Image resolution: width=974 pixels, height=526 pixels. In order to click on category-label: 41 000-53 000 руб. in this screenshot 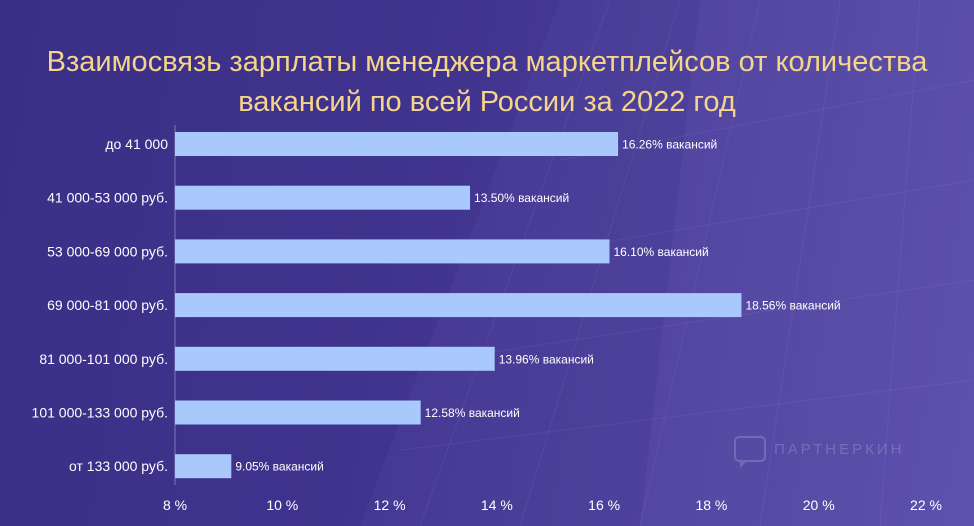, I will do `click(107, 198)`.